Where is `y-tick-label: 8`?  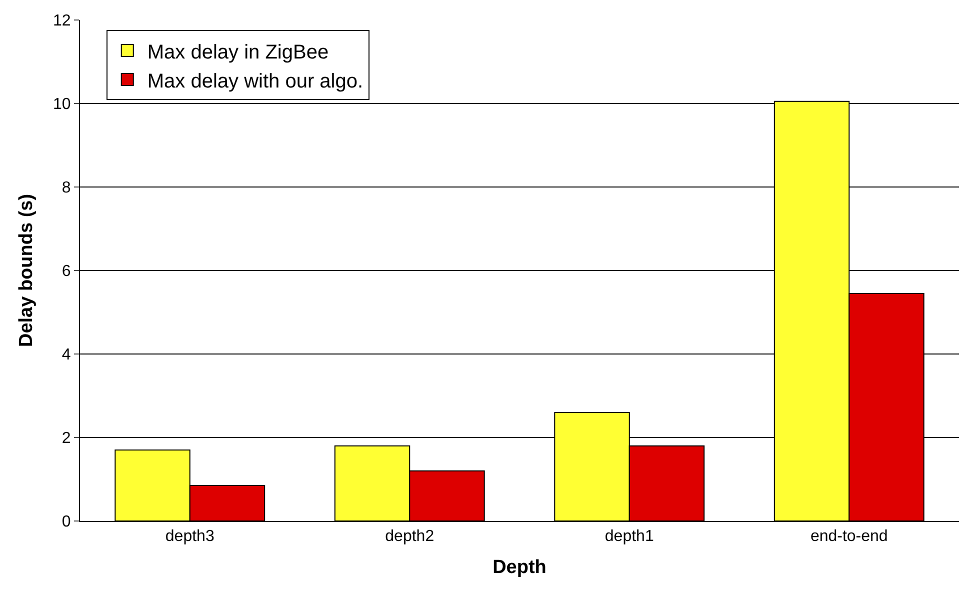 y-tick-label: 8 is located at coordinates (66, 188).